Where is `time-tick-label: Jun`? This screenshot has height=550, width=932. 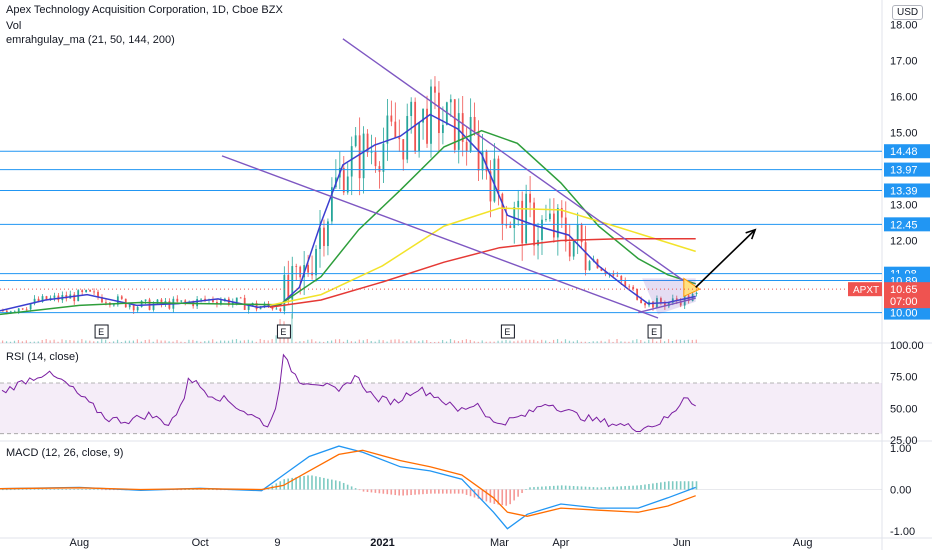
time-tick-label: Jun is located at coordinates (682, 543).